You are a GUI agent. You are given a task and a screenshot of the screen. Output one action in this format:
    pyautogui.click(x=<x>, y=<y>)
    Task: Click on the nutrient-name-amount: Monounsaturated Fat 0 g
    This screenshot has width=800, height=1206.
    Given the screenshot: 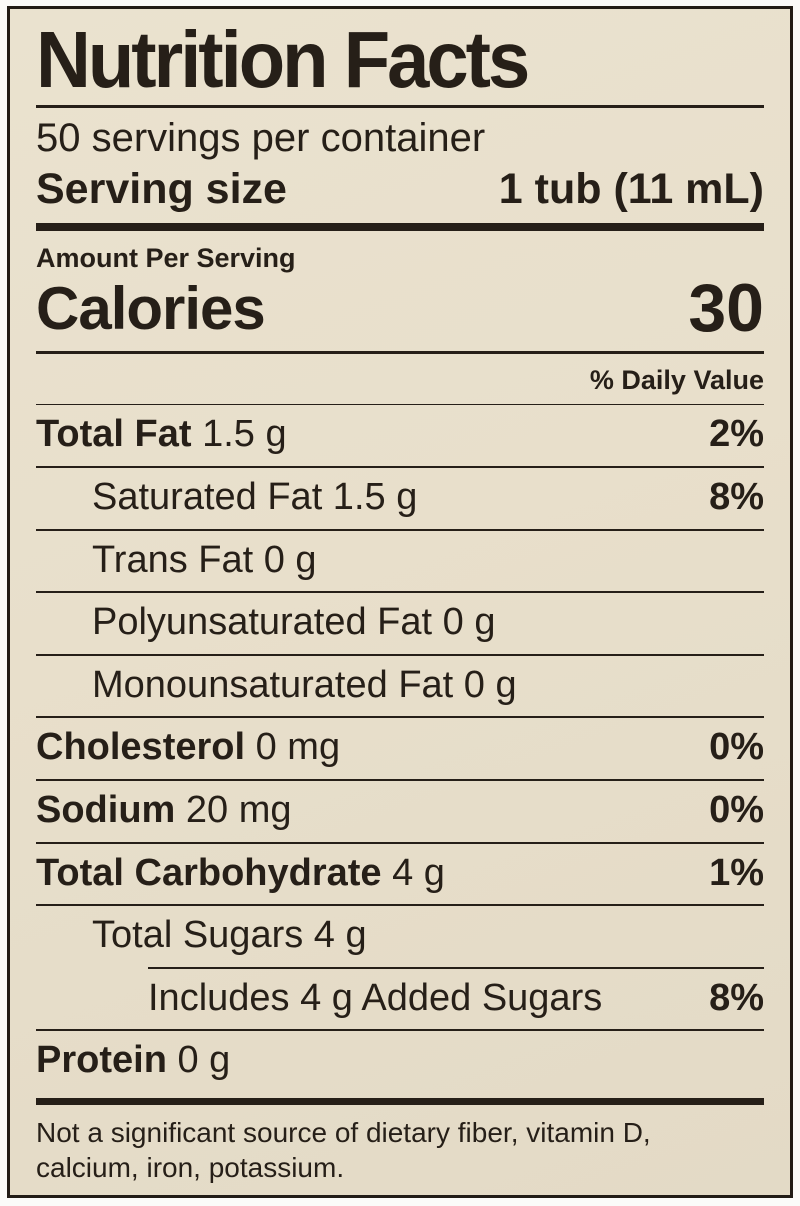 What is the action you would take?
    pyautogui.click(x=304, y=686)
    